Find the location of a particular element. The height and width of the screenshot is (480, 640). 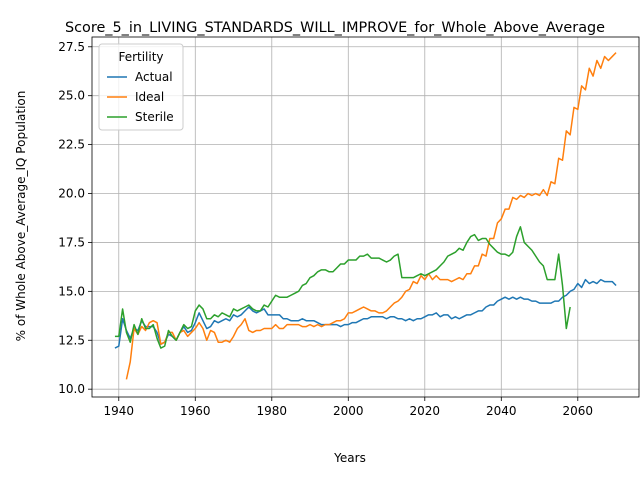

legend: Fertility Actual Ideal Sterile is located at coordinates (141, 87).